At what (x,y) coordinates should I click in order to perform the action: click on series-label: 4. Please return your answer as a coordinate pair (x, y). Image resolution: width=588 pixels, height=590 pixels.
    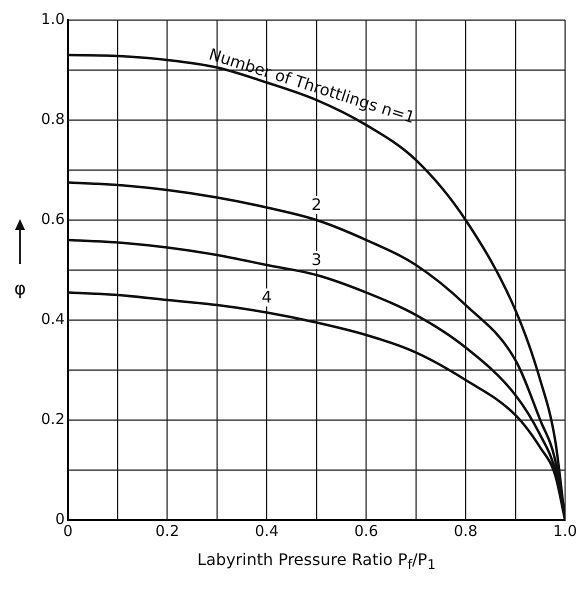
    Looking at the image, I should click on (267, 297).